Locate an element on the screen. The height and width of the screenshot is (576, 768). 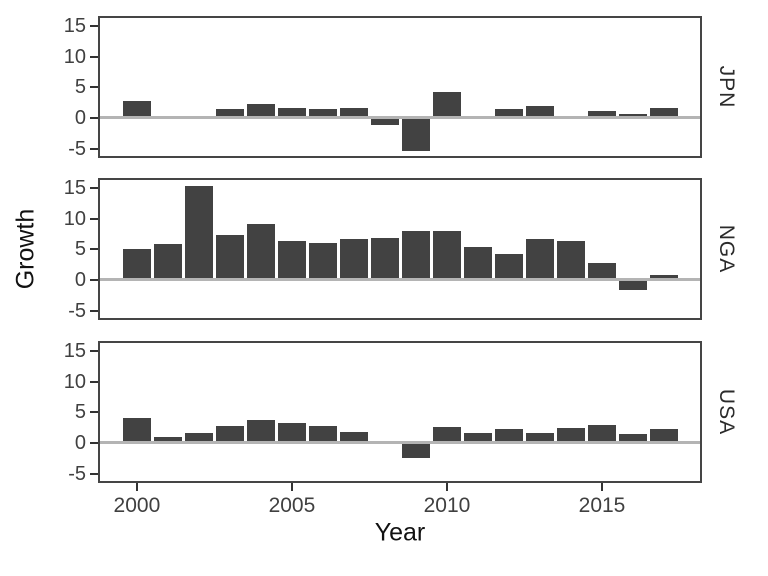
bar-jpn-2004 is located at coordinates (260, 111).